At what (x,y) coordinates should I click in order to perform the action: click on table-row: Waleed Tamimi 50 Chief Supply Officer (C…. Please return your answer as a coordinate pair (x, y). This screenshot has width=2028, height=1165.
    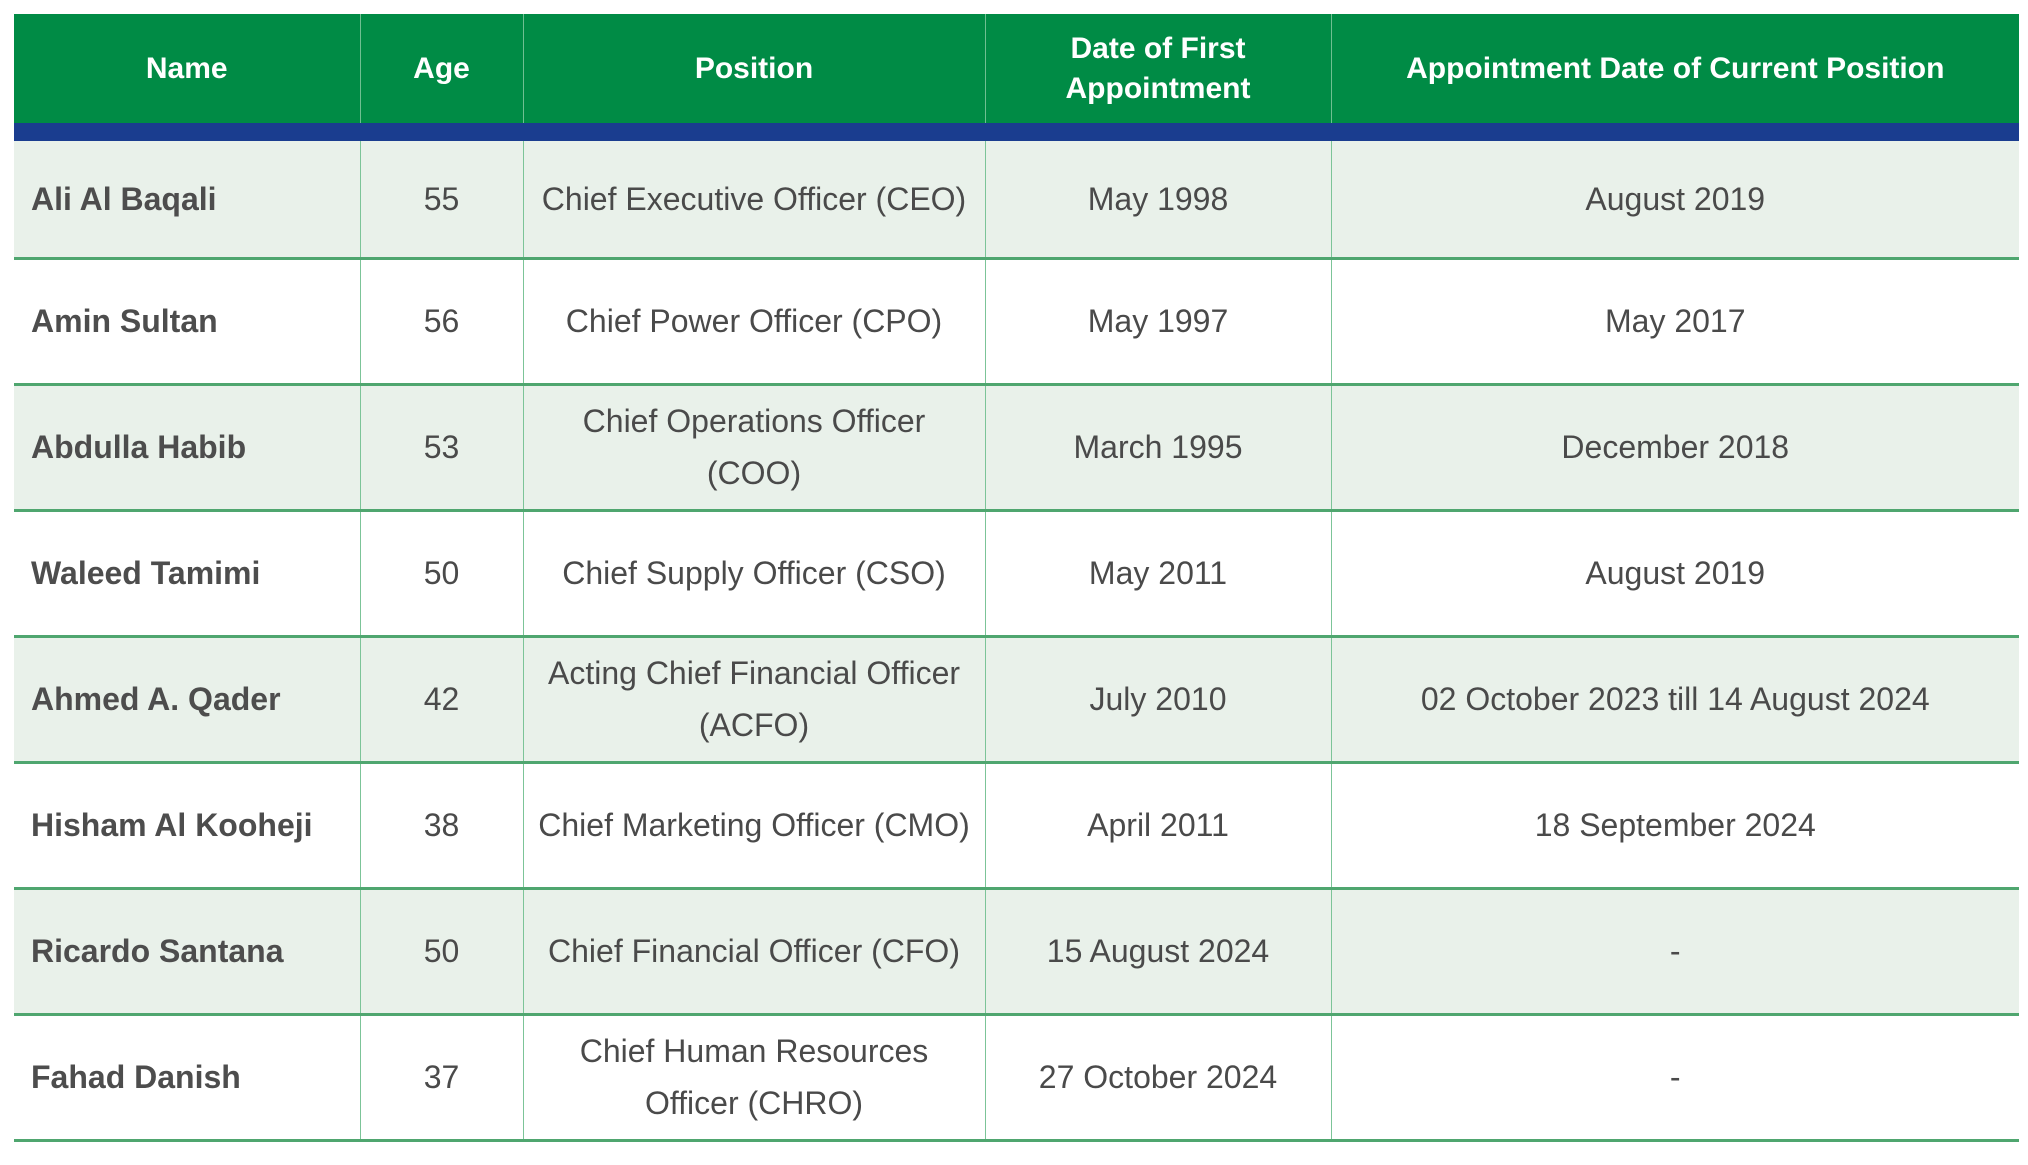
    Looking at the image, I should click on (1016, 574).